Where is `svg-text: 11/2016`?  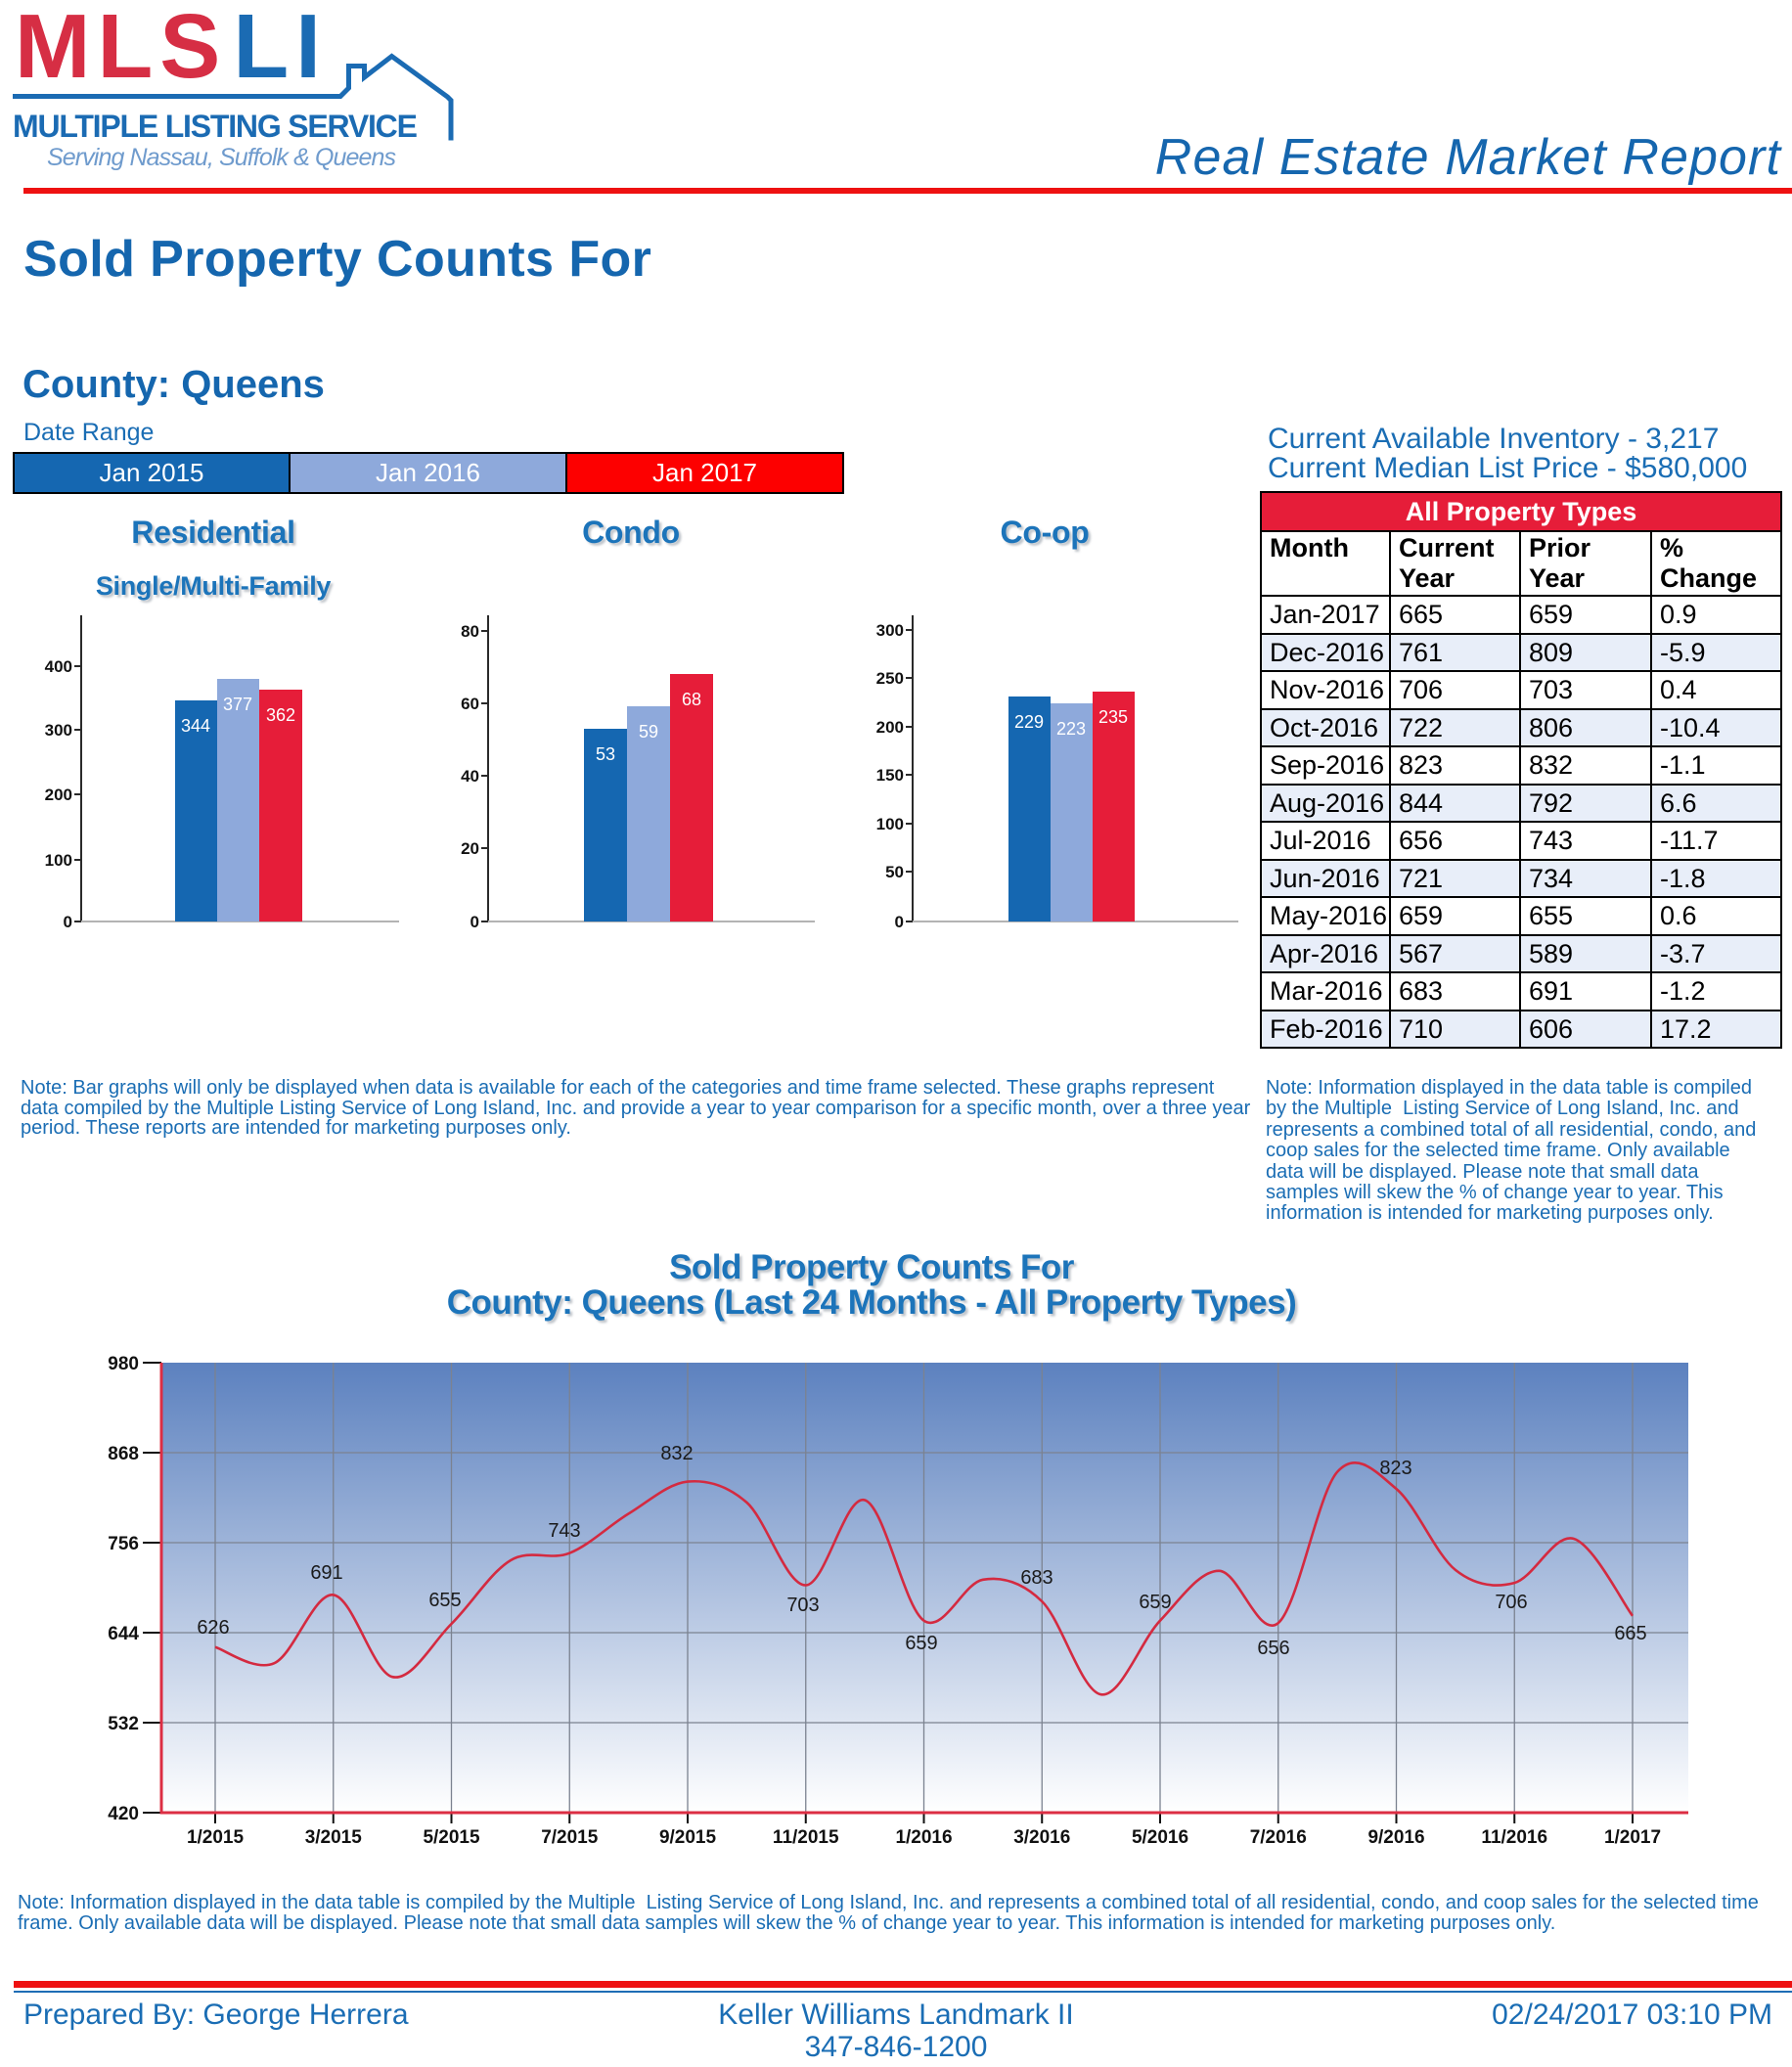 svg-text: 11/2016 is located at coordinates (1514, 1838).